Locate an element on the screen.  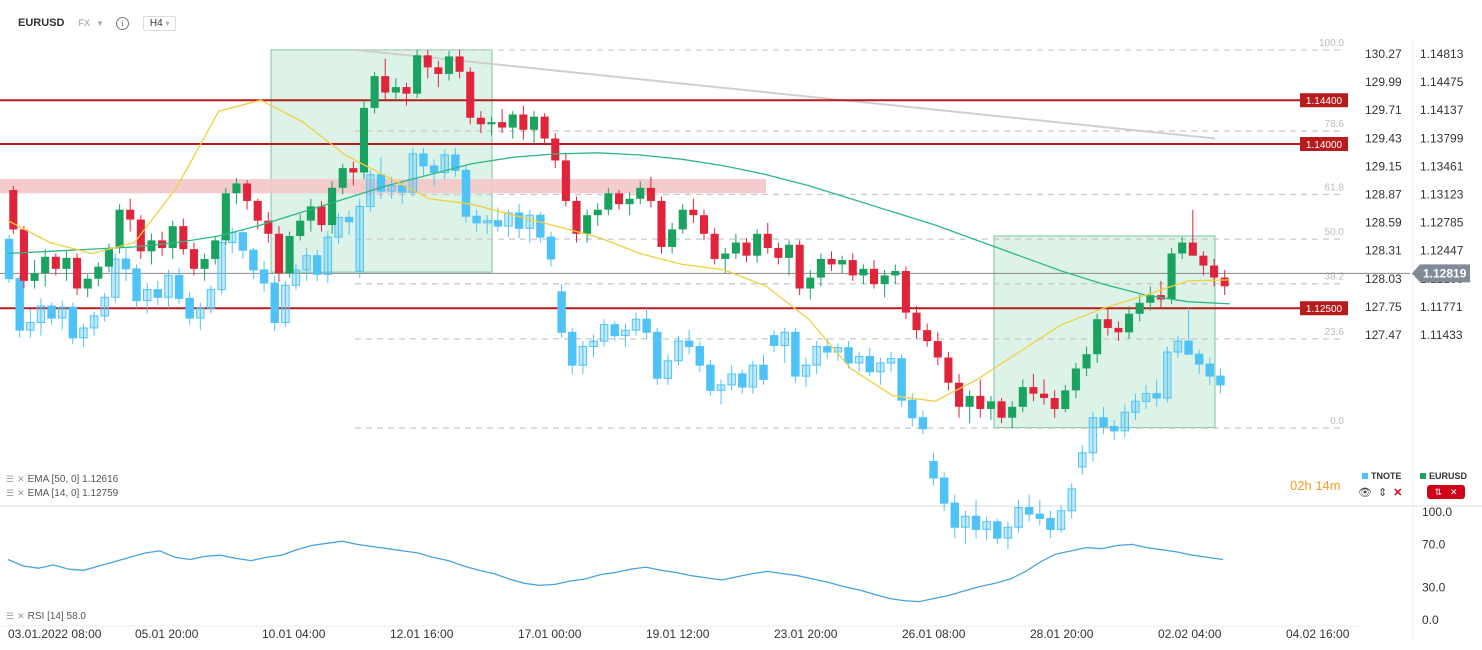
level-tag-label: 1.14400 is located at coordinates (1324, 101).